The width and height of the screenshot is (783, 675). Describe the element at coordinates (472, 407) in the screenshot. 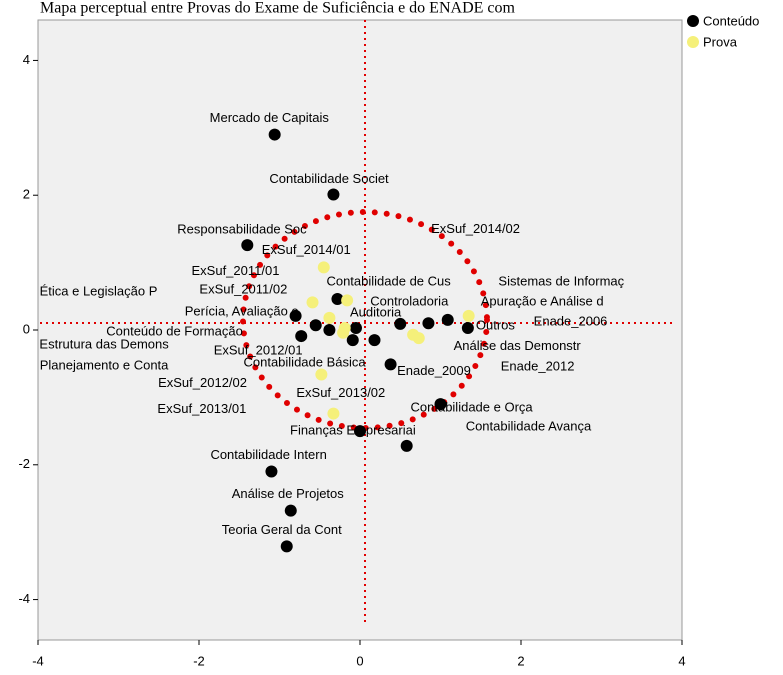

I see `point-label: Contabilidade e Orça` at that location.